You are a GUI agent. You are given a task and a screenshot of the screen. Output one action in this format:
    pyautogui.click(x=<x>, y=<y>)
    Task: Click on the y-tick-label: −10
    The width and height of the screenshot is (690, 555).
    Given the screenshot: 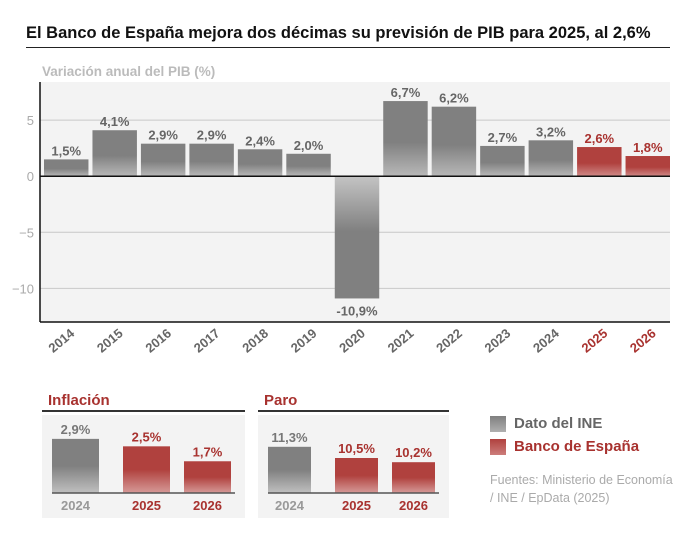 What is the action you would take?
    pyautogui.click(x=23, y=288)
    